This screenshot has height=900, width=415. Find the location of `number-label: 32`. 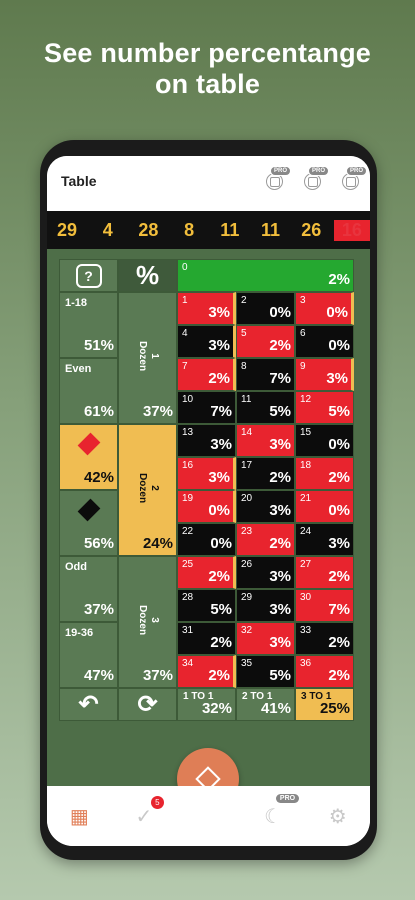

number-label: 32 is located at coordinates (247, 630).